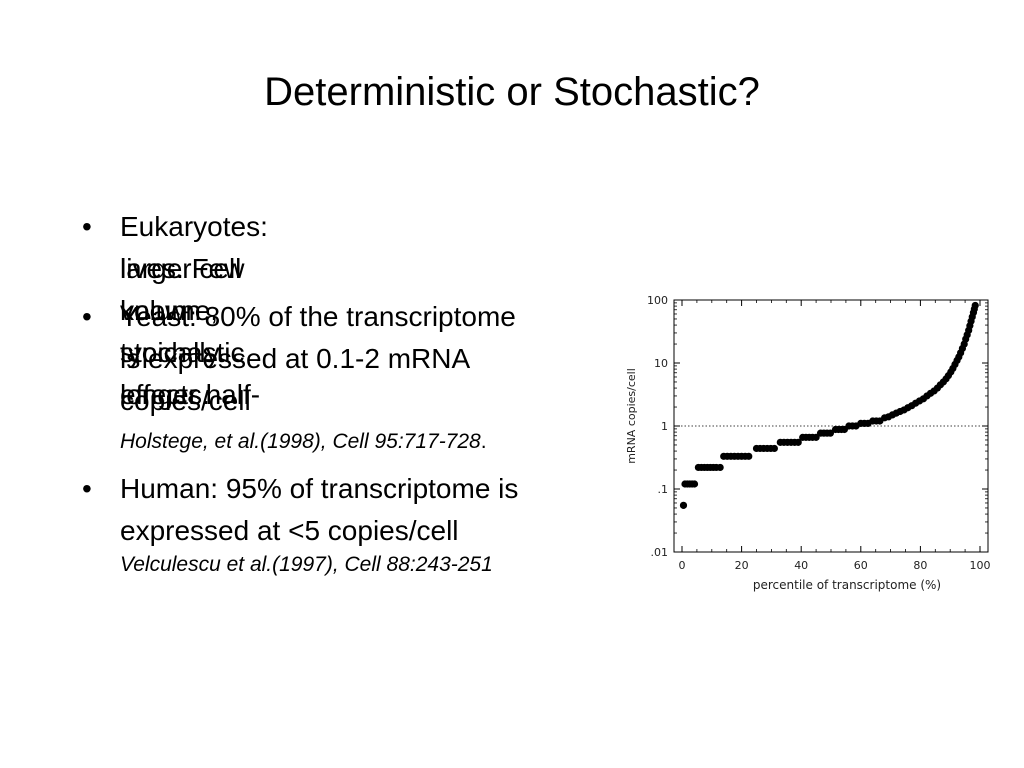 The height and width of the screenshot is (768, 1024). I want to click on bullet-text-line: is expressed at 0.1-2 mRNA, so click(295, 358).